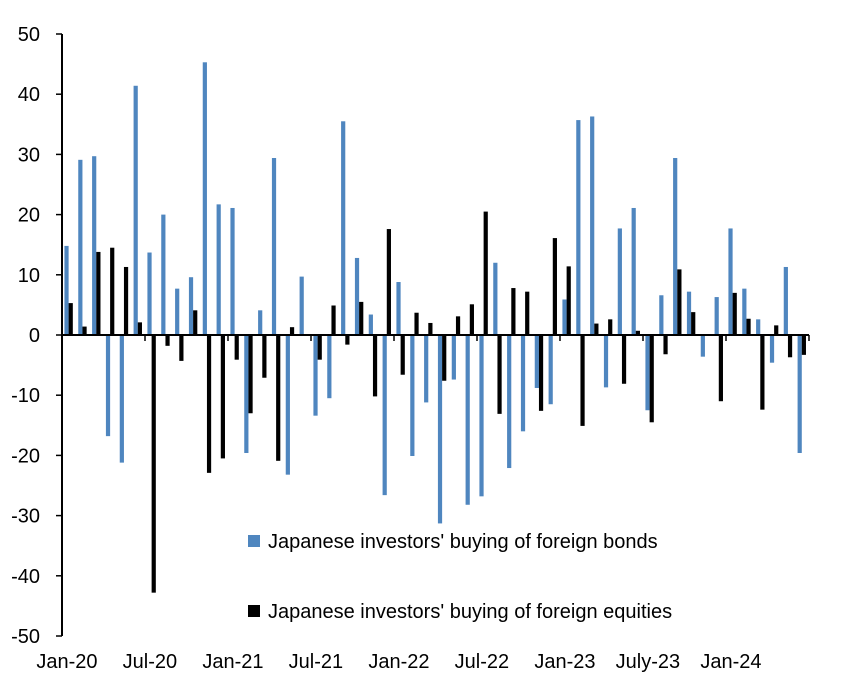 Image resolution: width=852 pixels, height=694 pixels. I want to click on y-tick-label: 0, so click(34, 336).